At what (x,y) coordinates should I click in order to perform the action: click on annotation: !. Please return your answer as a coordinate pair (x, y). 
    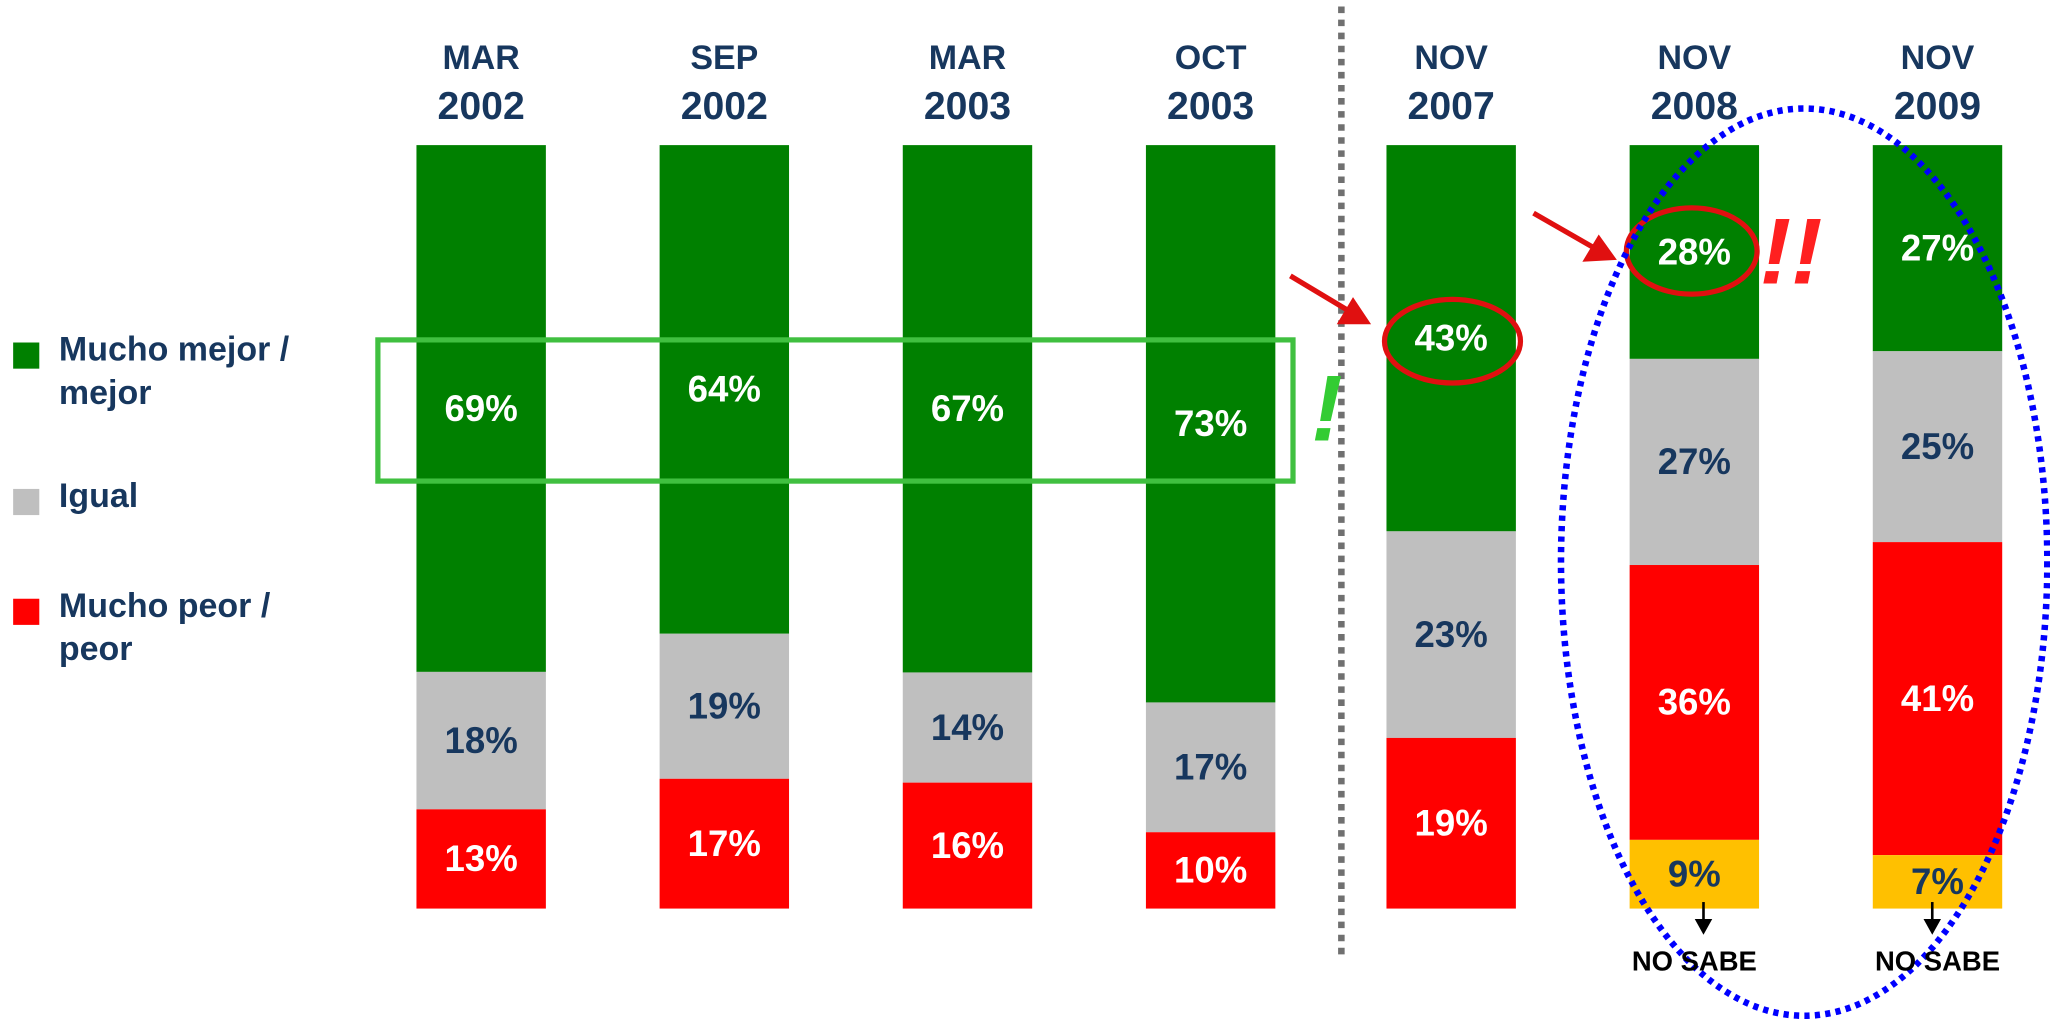
    Looking at the image, I should click on (1326, 408).